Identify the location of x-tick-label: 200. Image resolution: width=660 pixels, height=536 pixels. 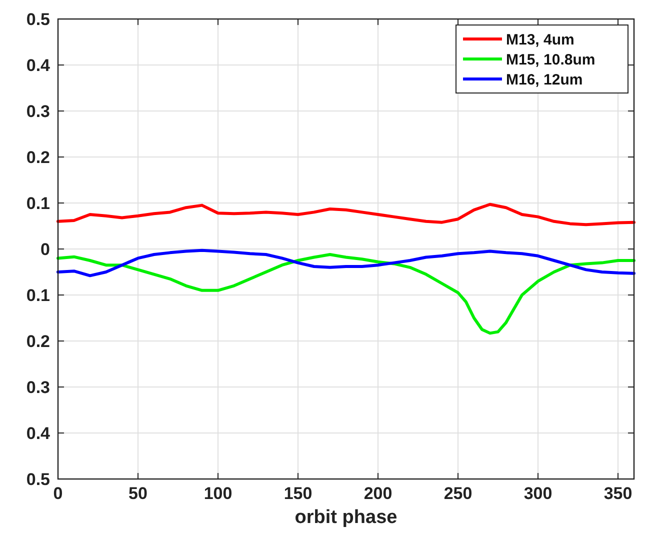
(378, 493).